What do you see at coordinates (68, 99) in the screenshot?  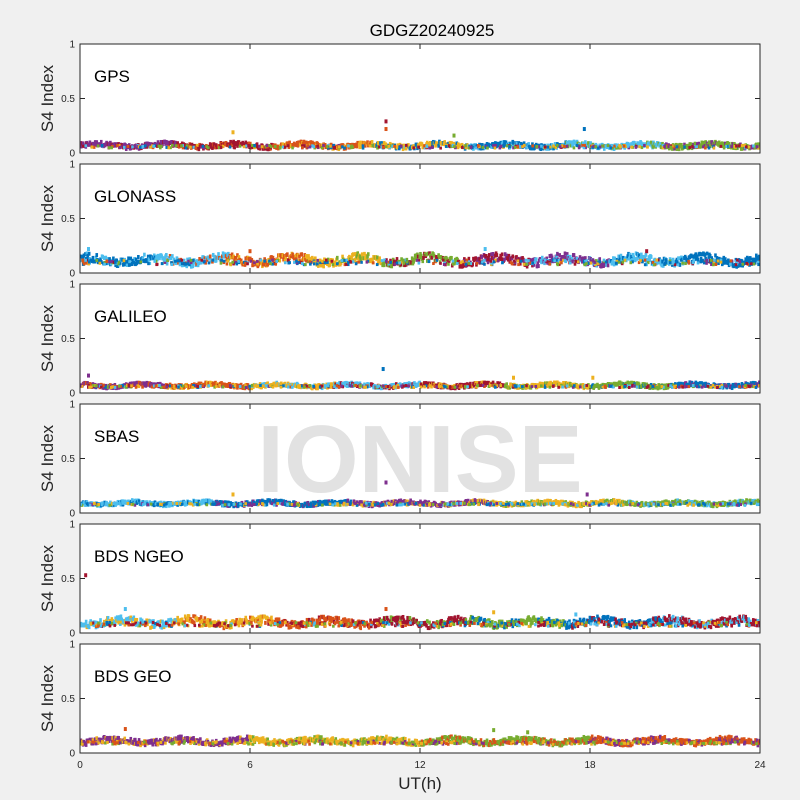 I see `y-tick-label: 0.5` at bounding box center [68, 99].